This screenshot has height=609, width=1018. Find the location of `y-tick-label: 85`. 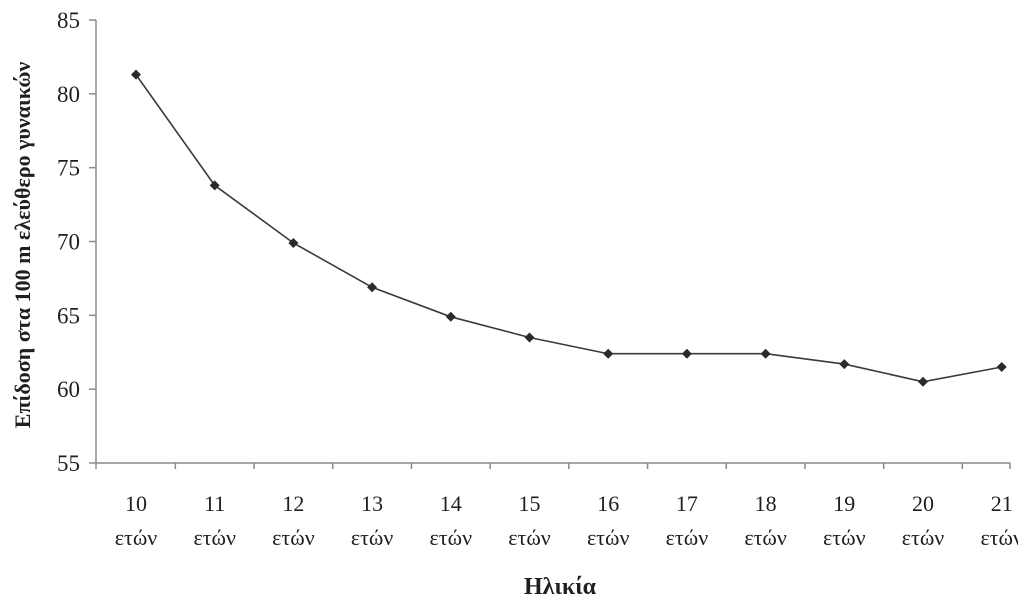

y-tick-label: 85 is located at coordinates (68, 20).